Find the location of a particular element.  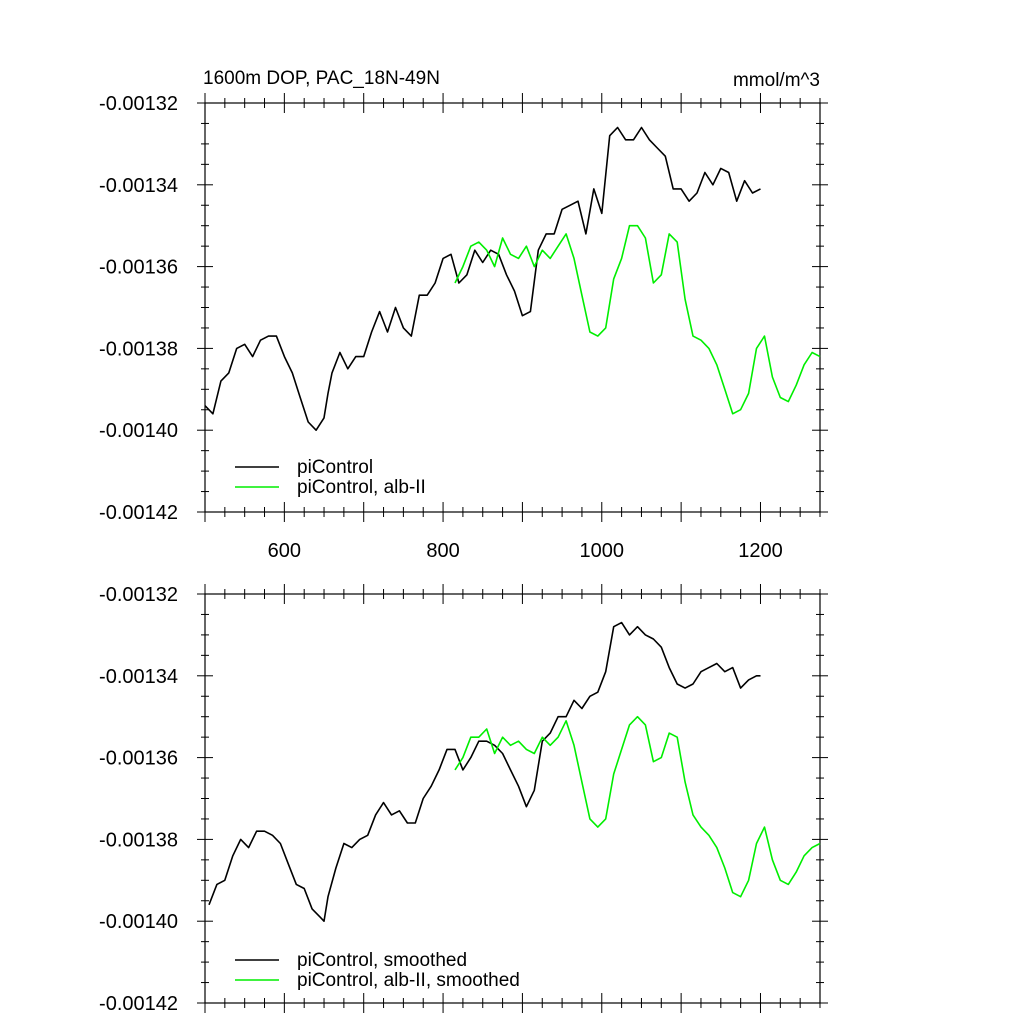

x-tick-label: 600 is located at coordinates (284, 551).